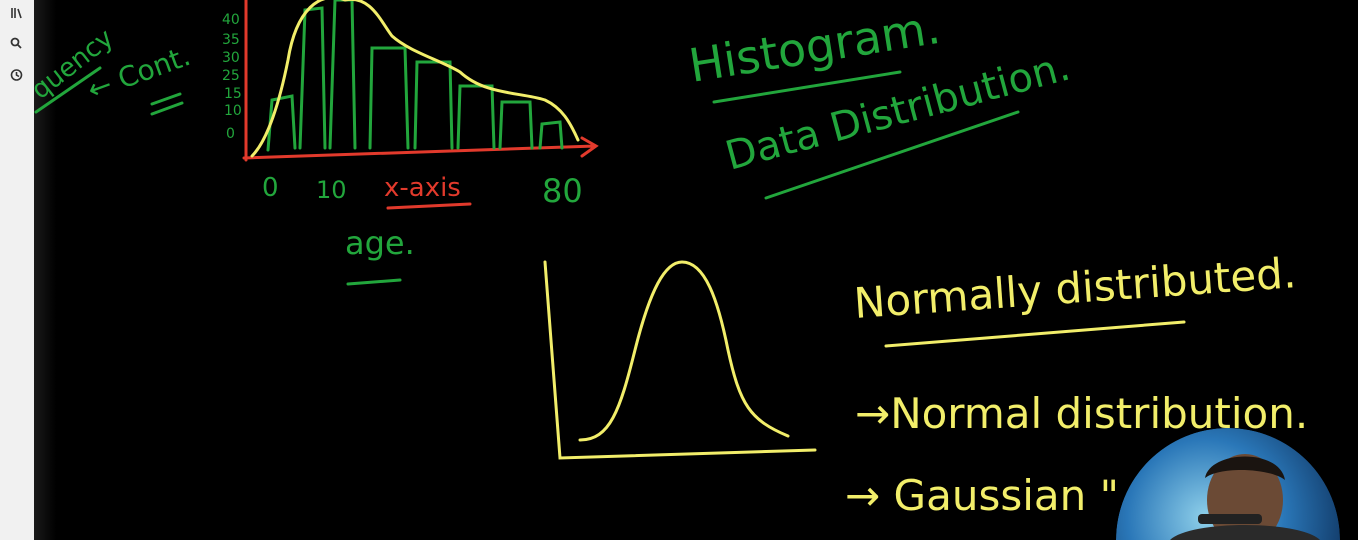  What do you see at coordinates (1074, 288) in the screenshot?
I see `note-title: Normally distributed.` at bounding box center [1074, 288].